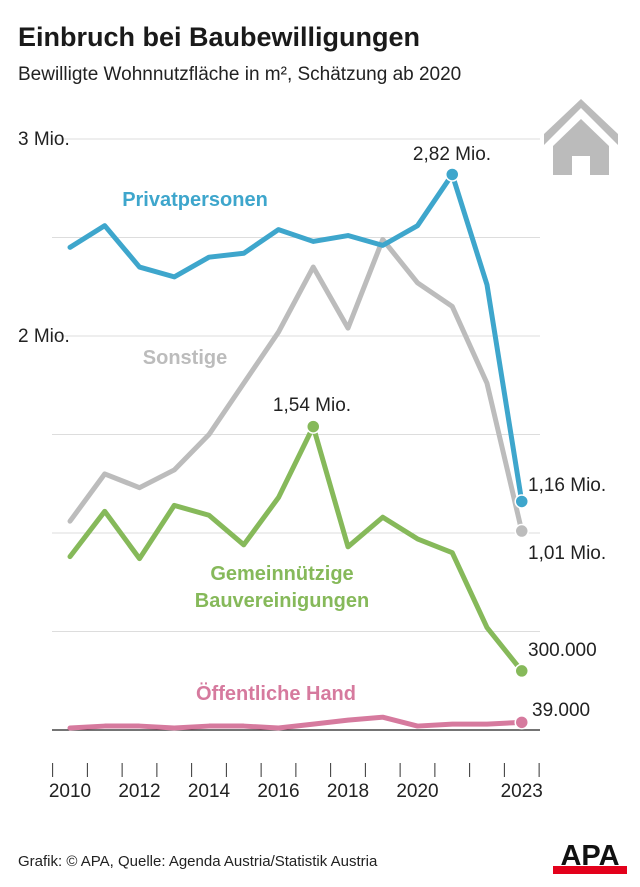  What do you see at coordinates (562, 650) in the screenshot?
I see `data-label: 300.000` at bounding box center [562, 650].